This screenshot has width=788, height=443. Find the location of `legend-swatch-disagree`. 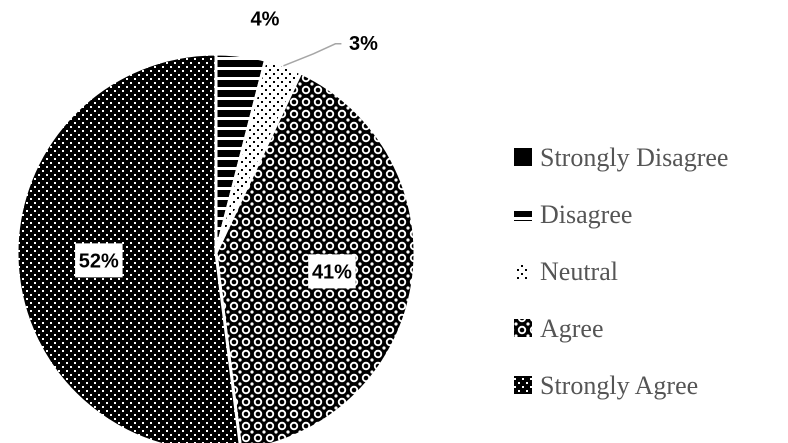

legend-swatch-disagree is located at coordinates (523, 216).